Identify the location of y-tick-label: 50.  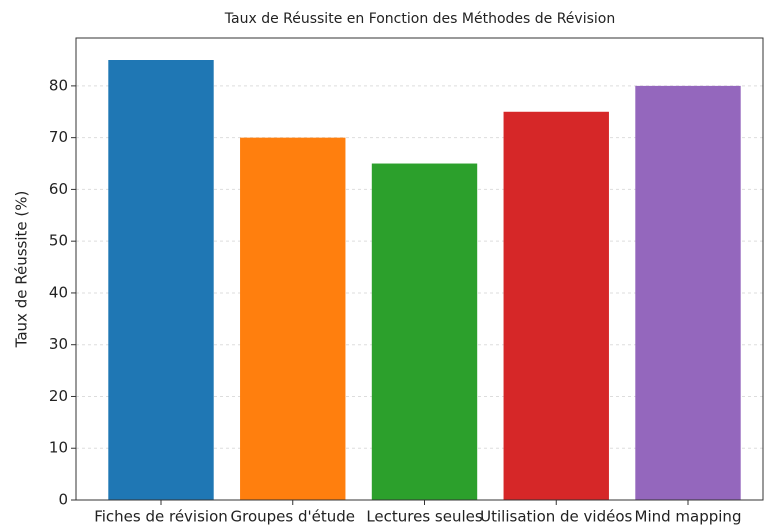
(58, 241).